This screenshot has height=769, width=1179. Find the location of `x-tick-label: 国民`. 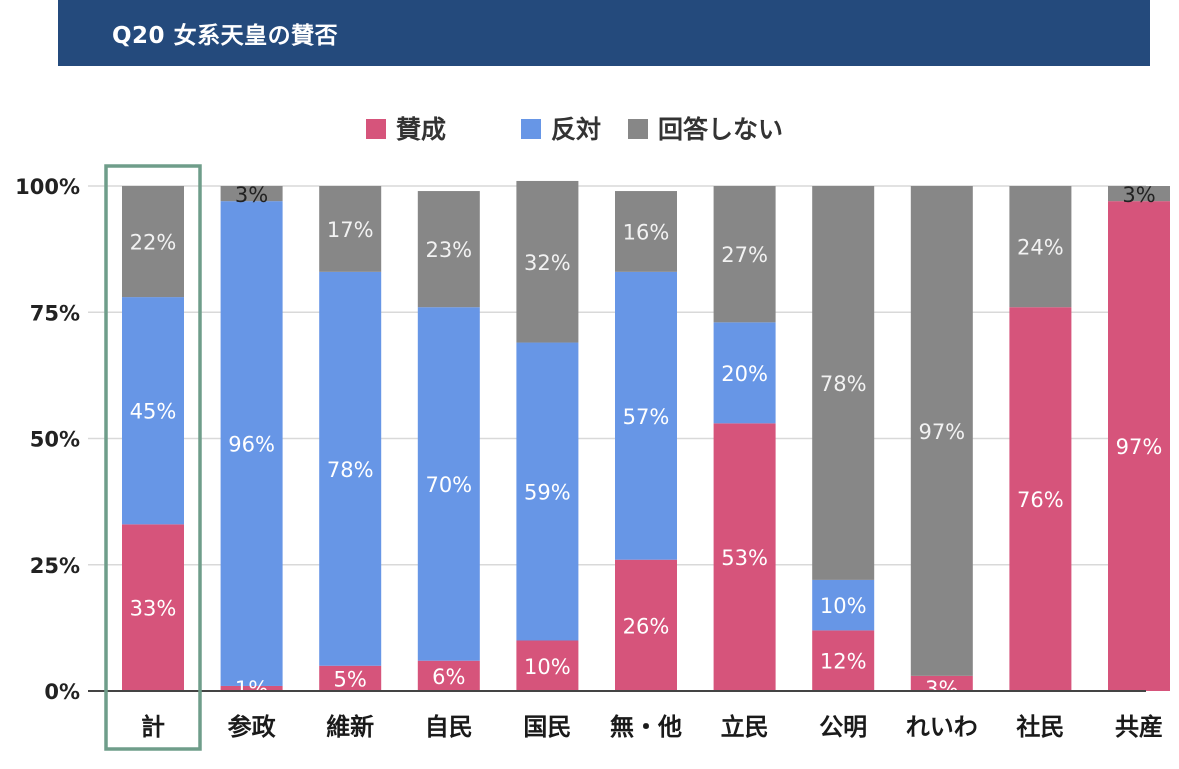

x-tick-label: 国民 is located at coordinates (547, 727).